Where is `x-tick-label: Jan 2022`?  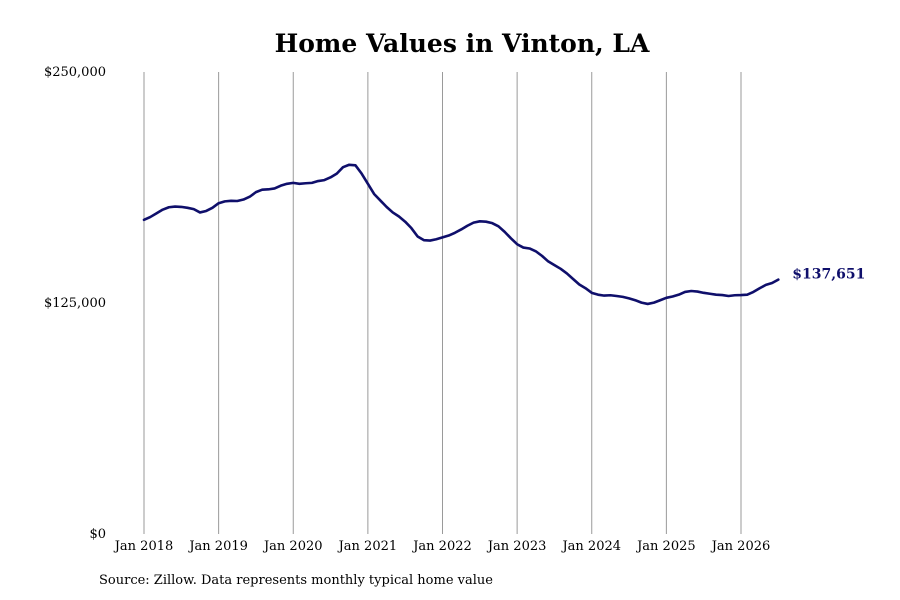
x-tick-label: Jan 2022 is located at coordinates (441, 546).